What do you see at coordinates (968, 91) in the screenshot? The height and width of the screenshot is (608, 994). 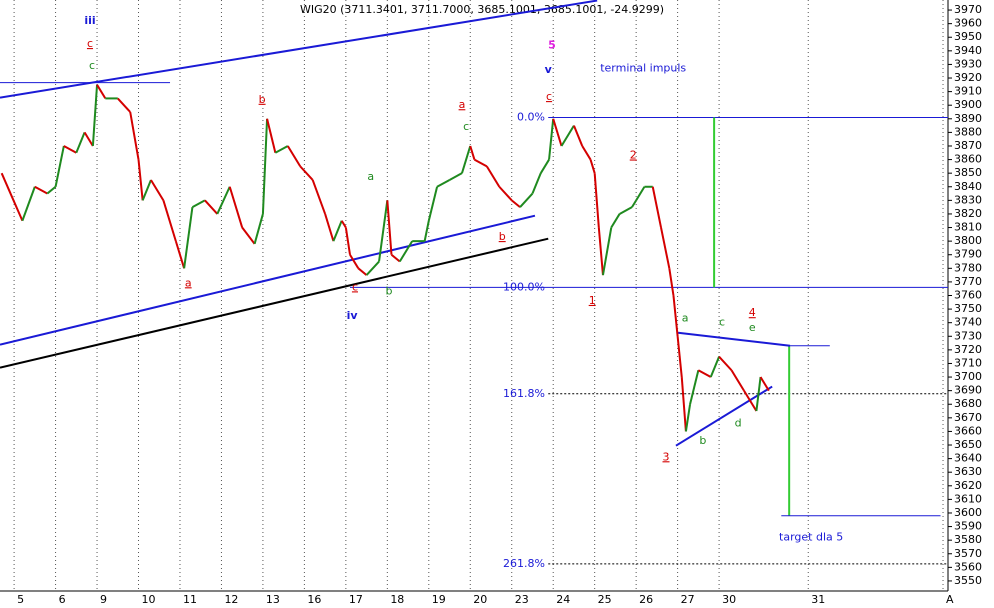 I see `y-tick-label: 3910` at bounding box center [968, 91].